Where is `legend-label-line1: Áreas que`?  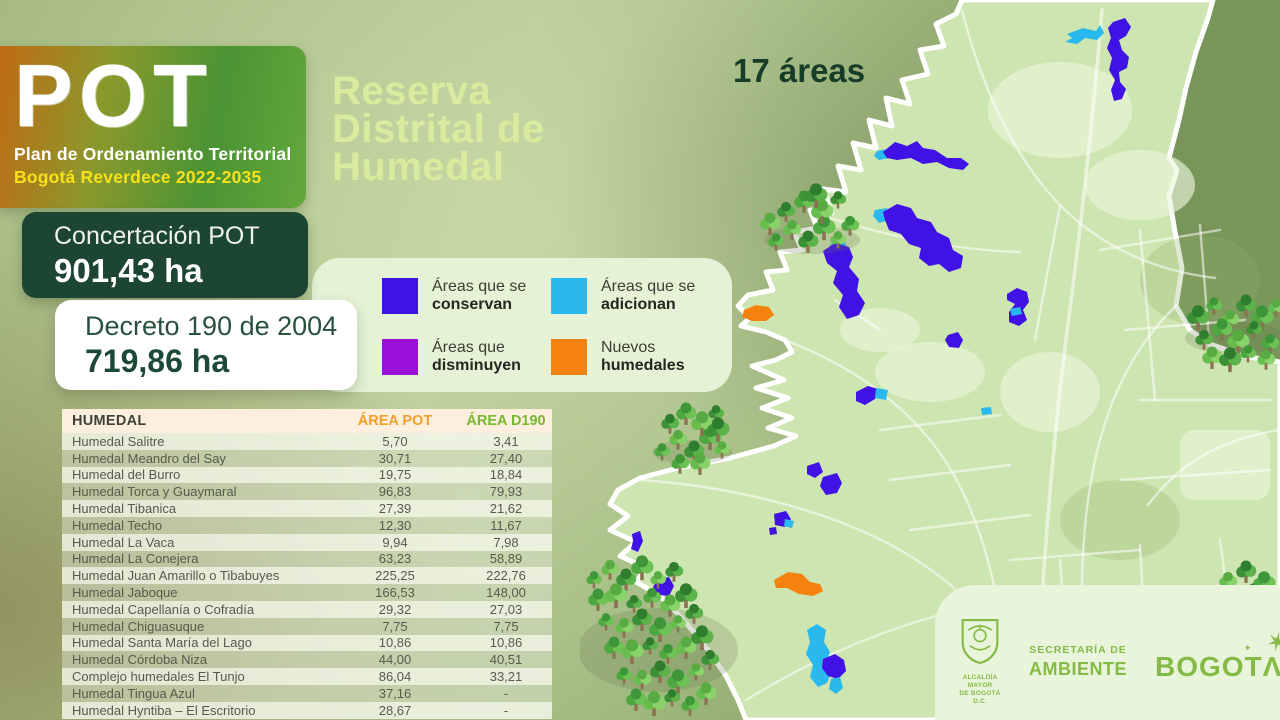
legend-label-line1: Áreas que is located at coordinates (468, 347).